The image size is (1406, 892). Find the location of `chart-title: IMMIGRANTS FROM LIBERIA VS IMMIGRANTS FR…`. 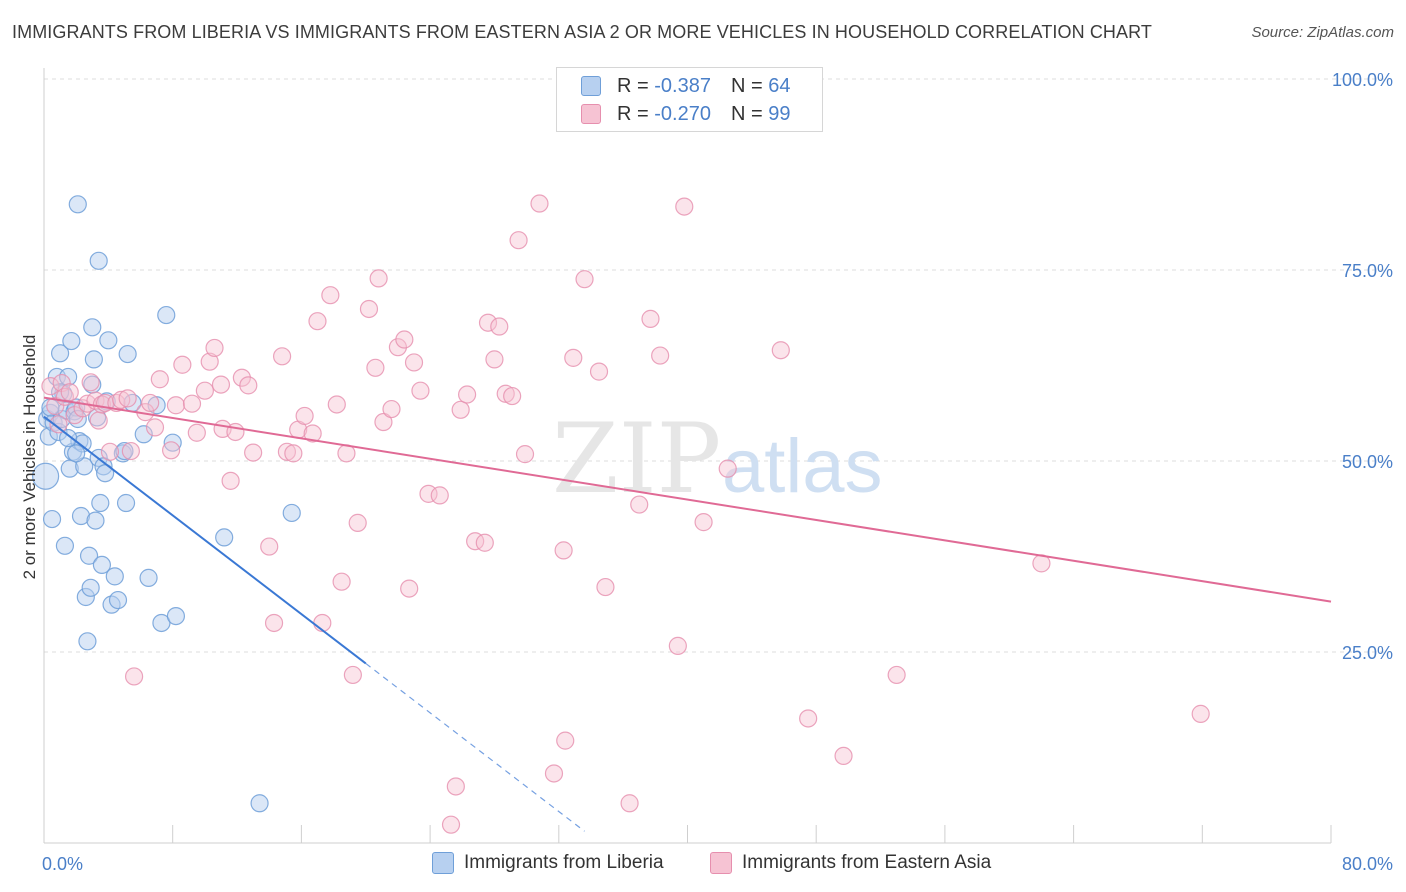

chart-title: IMMIGRANTS FROM LIBERIA VS IMMIGRANTS FR… is located at coordinates (582, 32).